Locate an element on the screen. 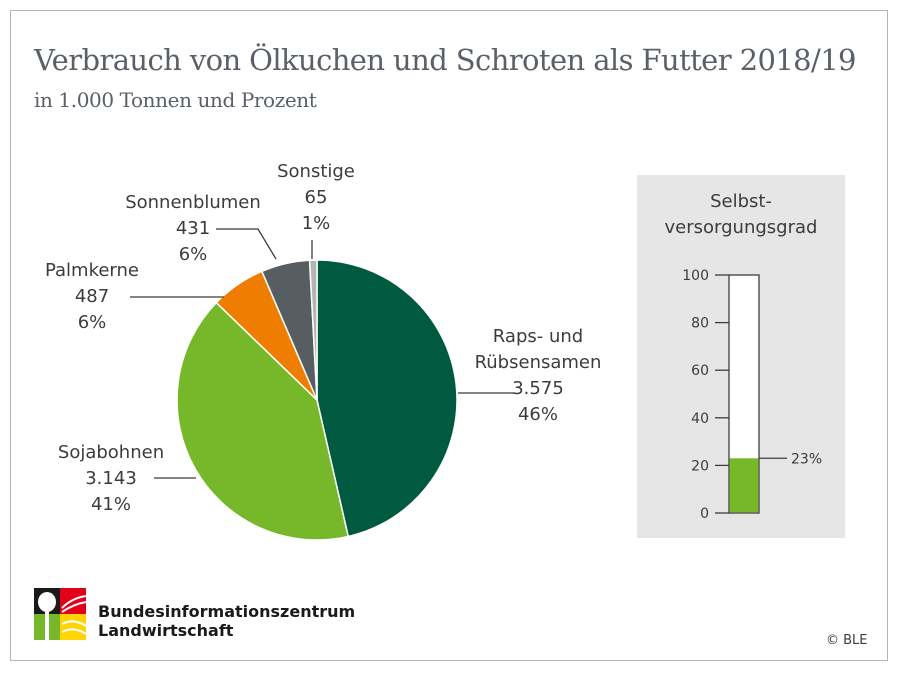  bzl-logo-icon is located at coordinates (60, 614).